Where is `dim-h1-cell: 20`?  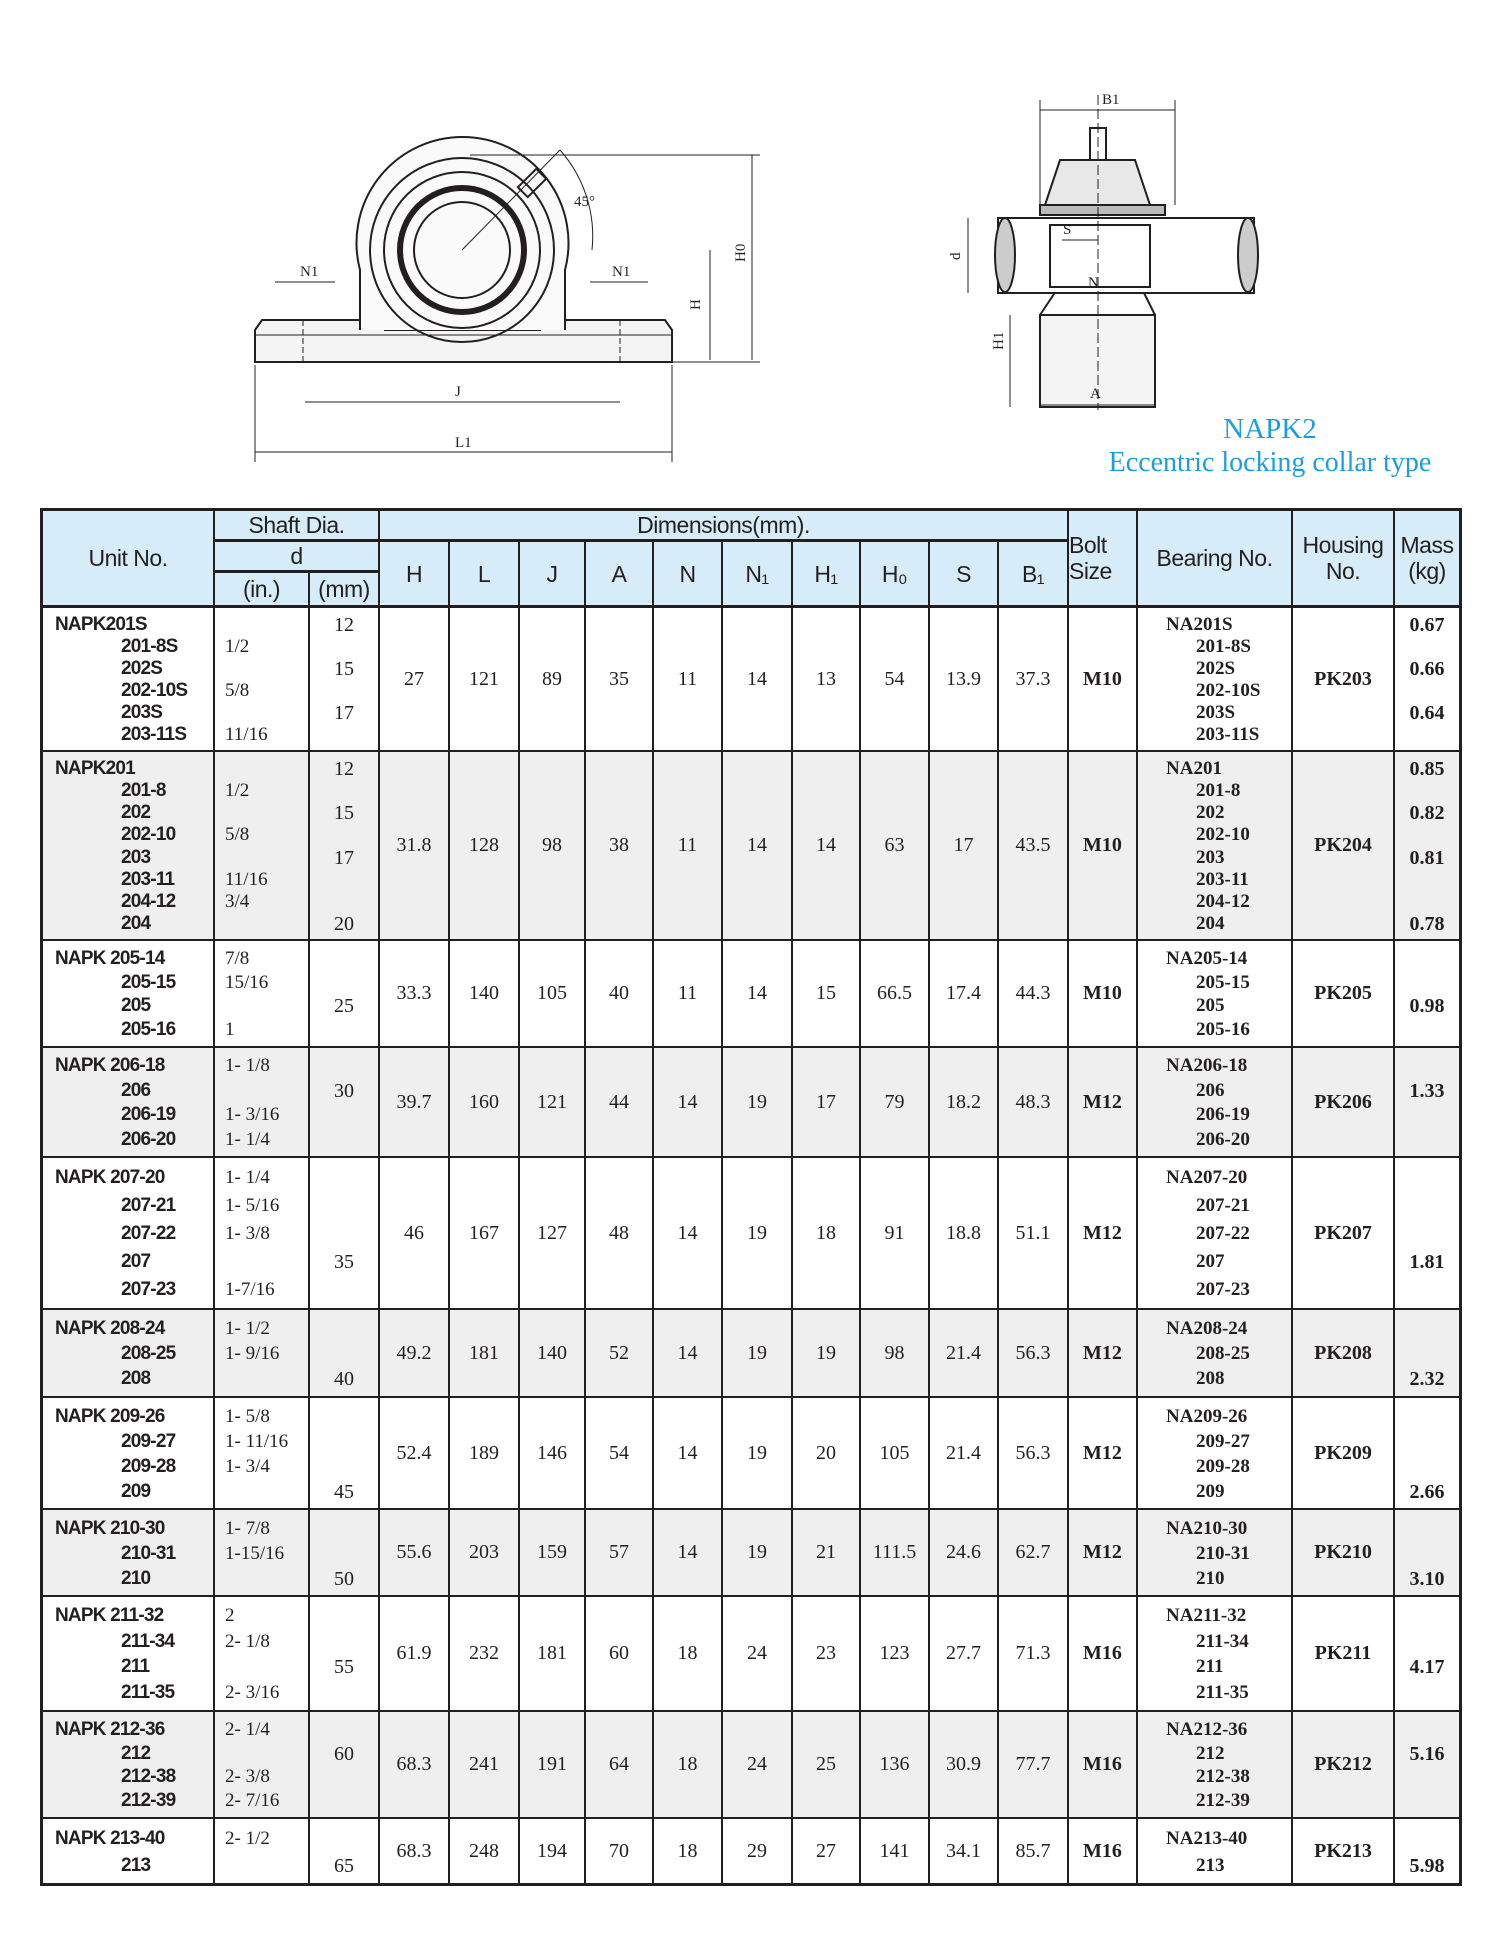
dim-h1-cell: 20 is located at coordinates (827, 1453).